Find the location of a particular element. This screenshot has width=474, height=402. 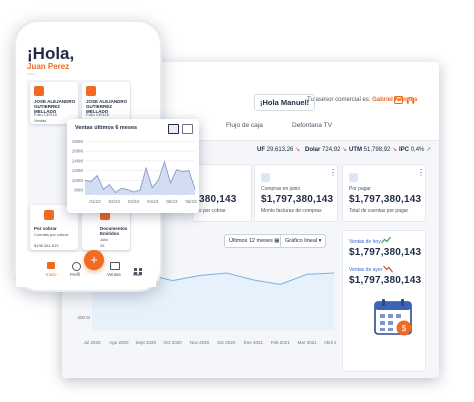

tab-defontana-tv: Defontana TV is located at coordinates (312, 125).